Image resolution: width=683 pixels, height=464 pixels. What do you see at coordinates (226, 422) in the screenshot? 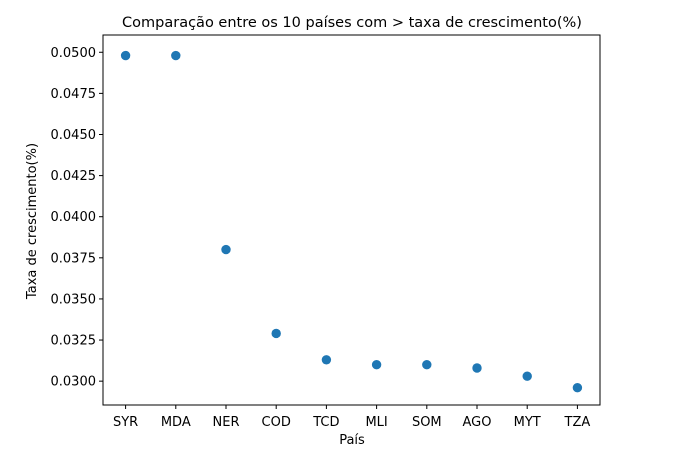
I see `x-tick-label: NER` at bounding box center [226, 422].